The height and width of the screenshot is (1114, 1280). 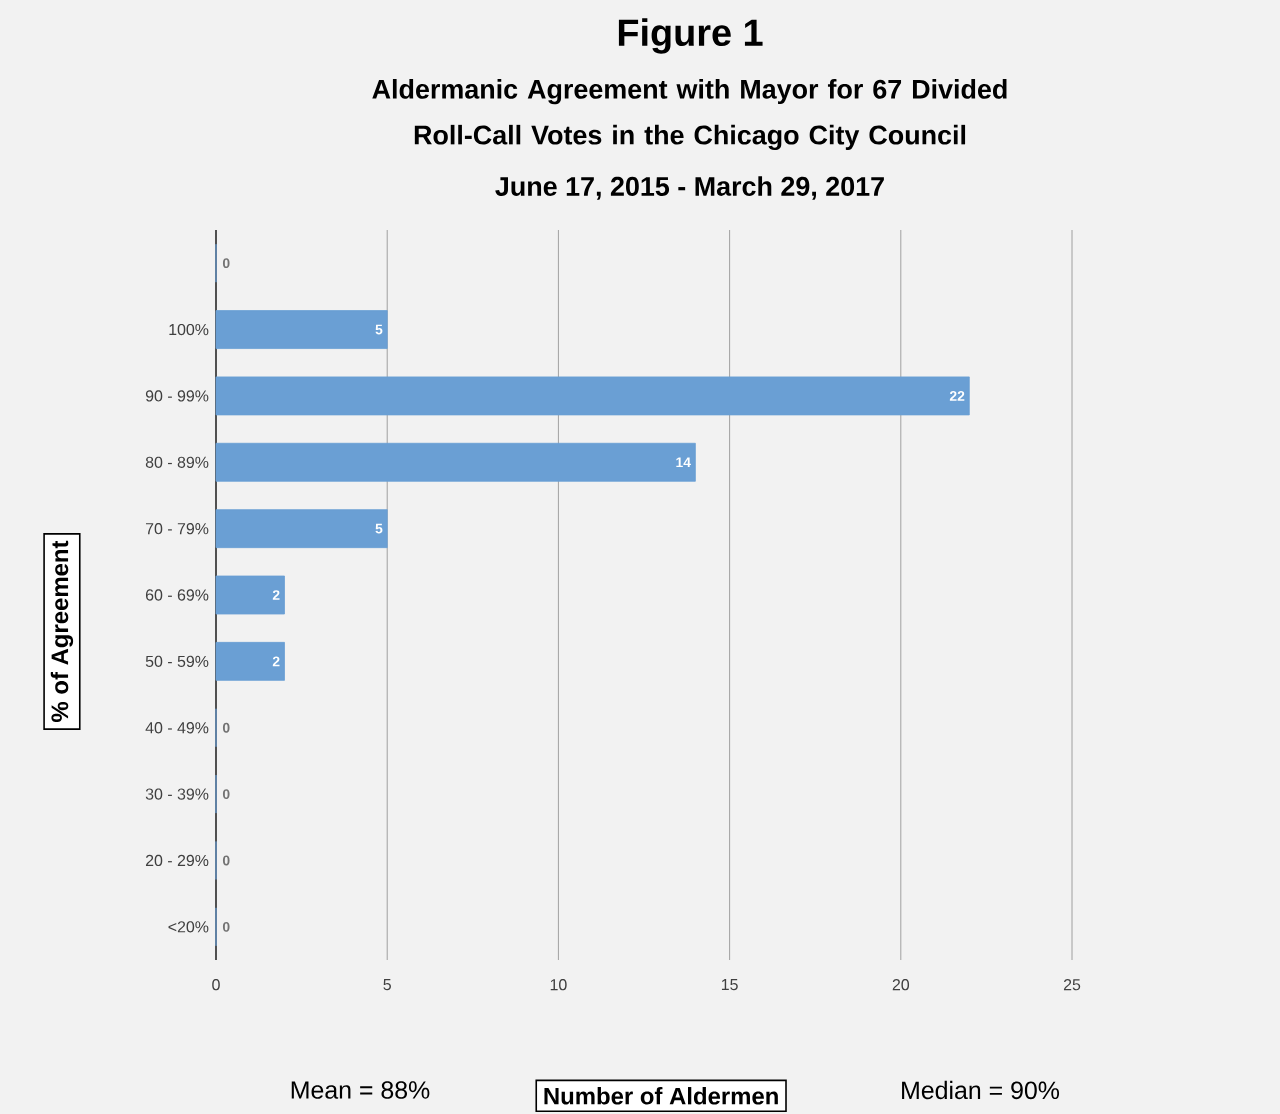 I want to click on chart-title: Figure 1, so click(x=690, y=36).